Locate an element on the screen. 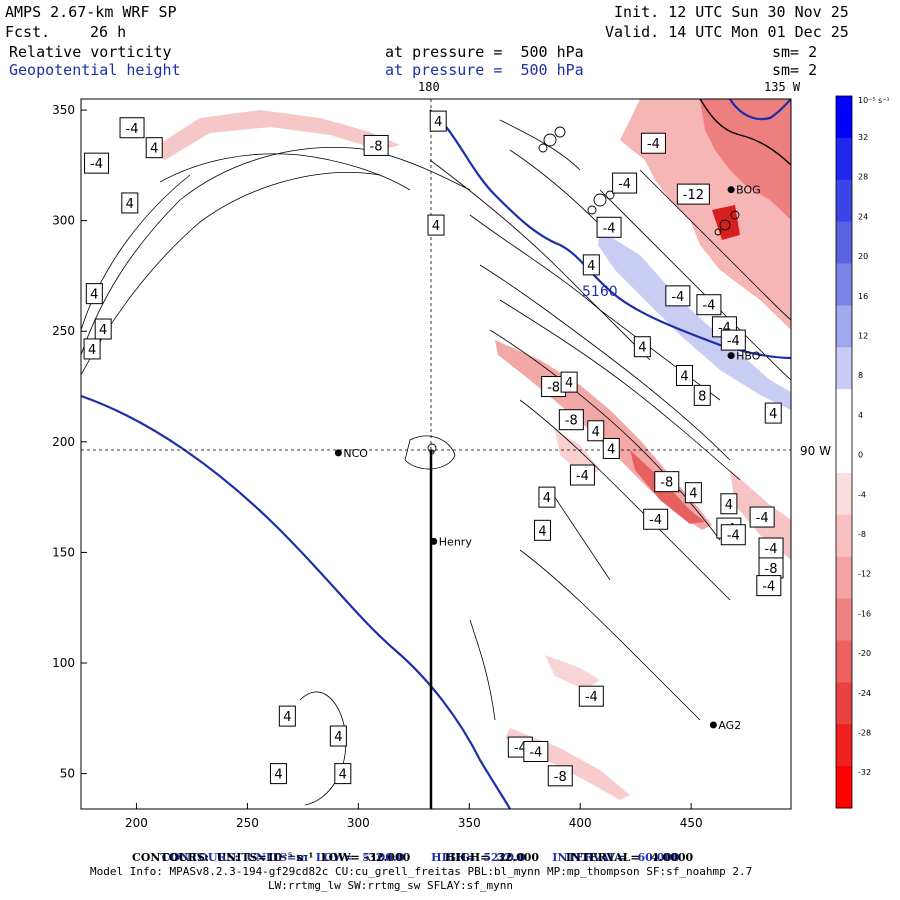 This screenshot has width=900, height=900. y-tick-label: 150 is located at coordinates (63, 552).